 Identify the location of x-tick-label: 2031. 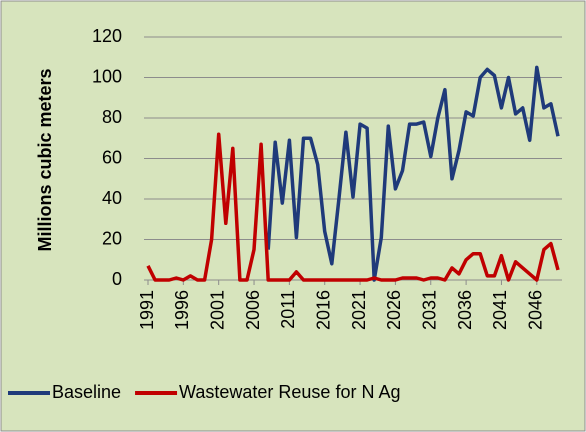
(430, 310).